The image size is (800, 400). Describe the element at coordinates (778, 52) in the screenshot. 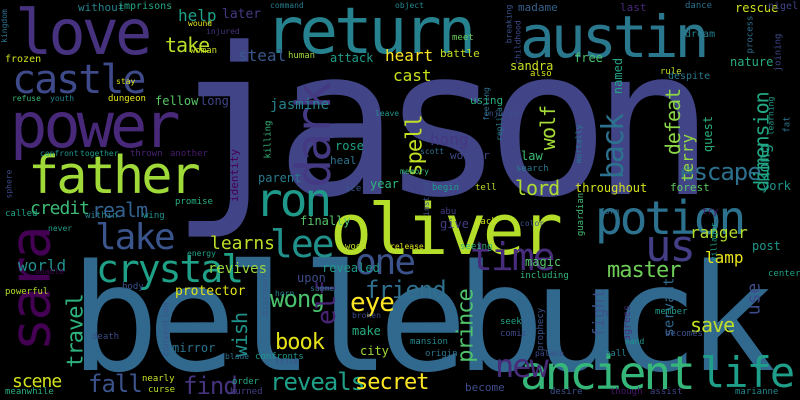

I see `word-joining: joining` at that location.